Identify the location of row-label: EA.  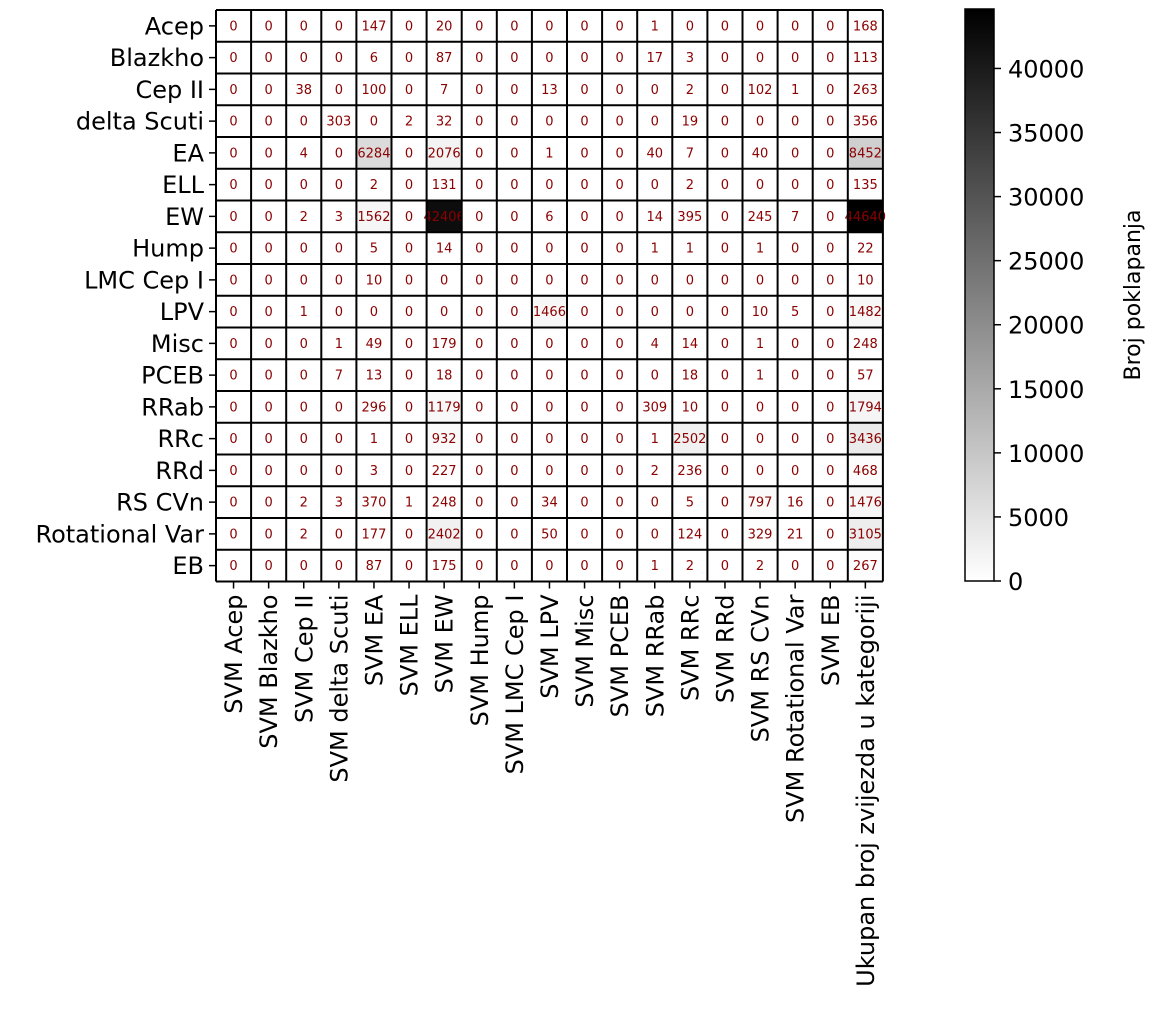
(188, 153).